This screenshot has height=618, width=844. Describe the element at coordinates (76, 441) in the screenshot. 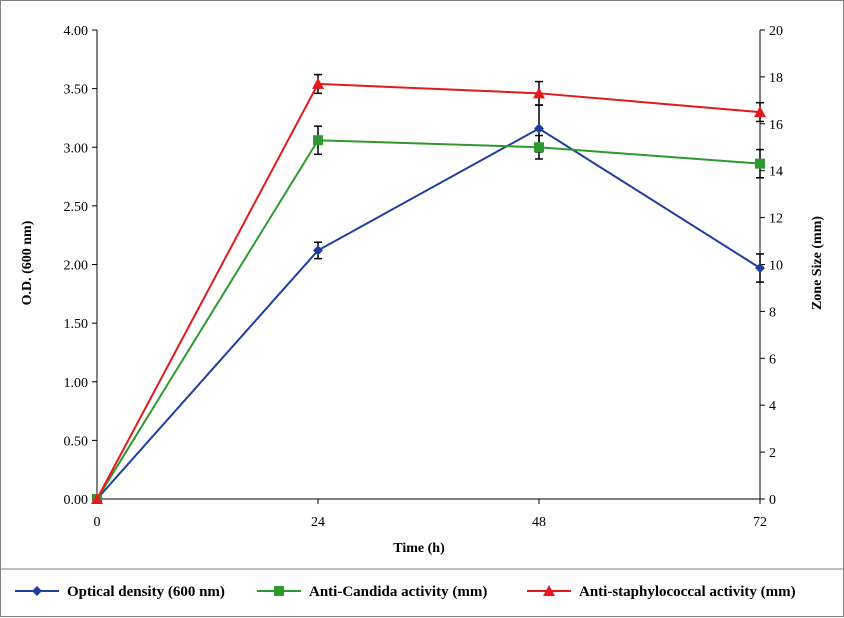

I see `y-tick-label: 0.50` at that location.